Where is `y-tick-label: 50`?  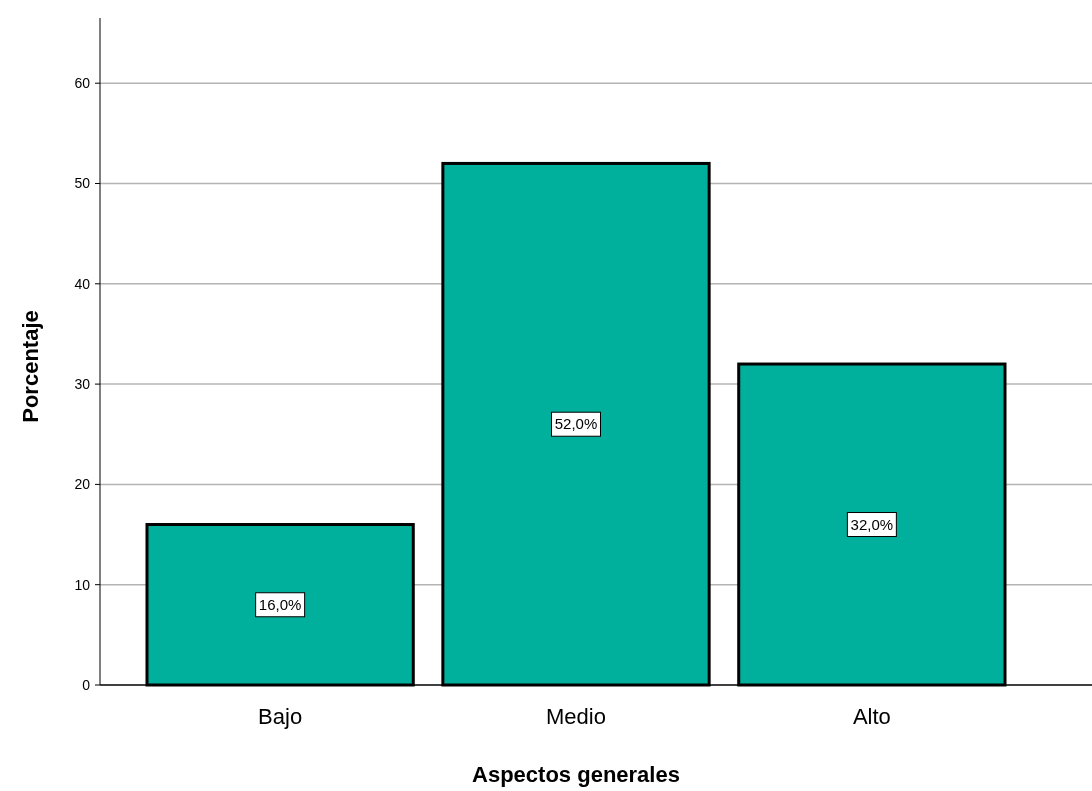
y-tick-label: 50 is located at coordinates (82, 183).